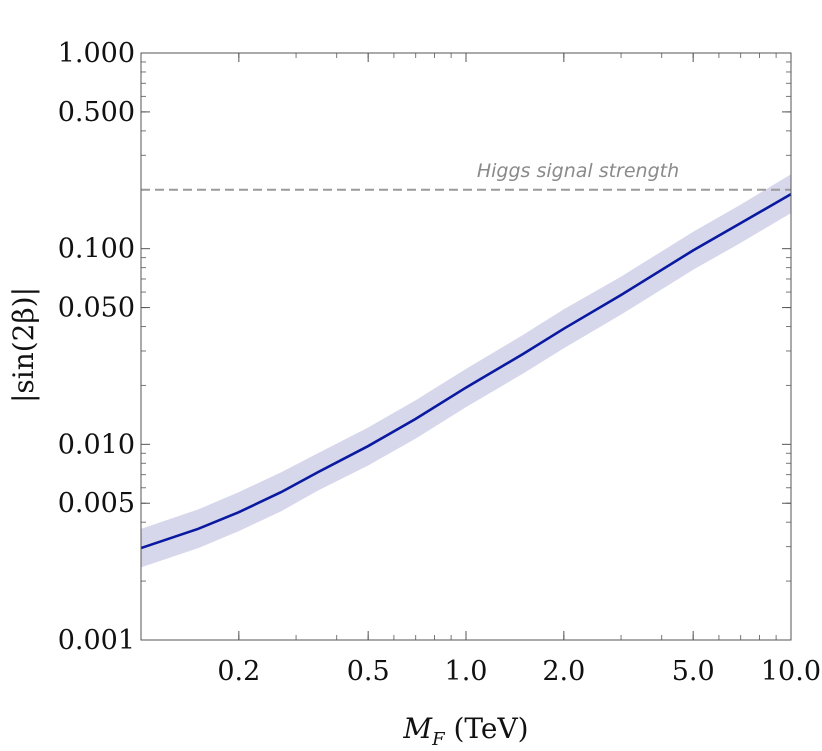 This screenshot has height=751, width=822. What do you see at coordinates (96, 347) in the screenshot?
I see `y-tick-labels: 0.001 0.005 0.010 0.050 0.100 0.500 1.000` at bounding box center [96, 347].